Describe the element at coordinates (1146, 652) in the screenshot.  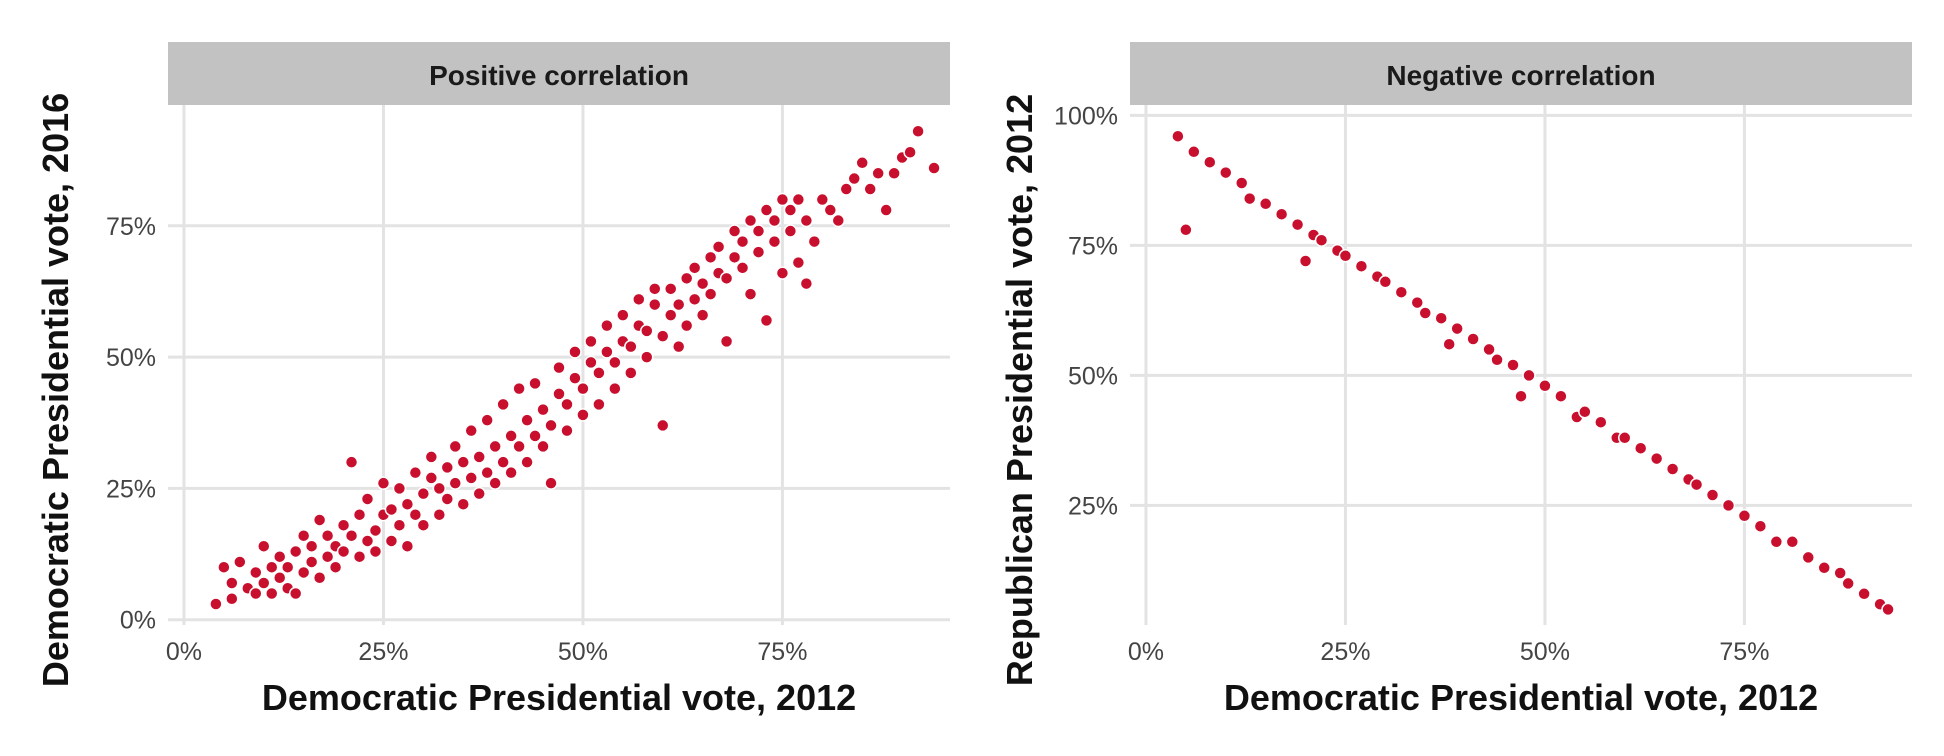
I see `x-tick-label: 0%` at that location.